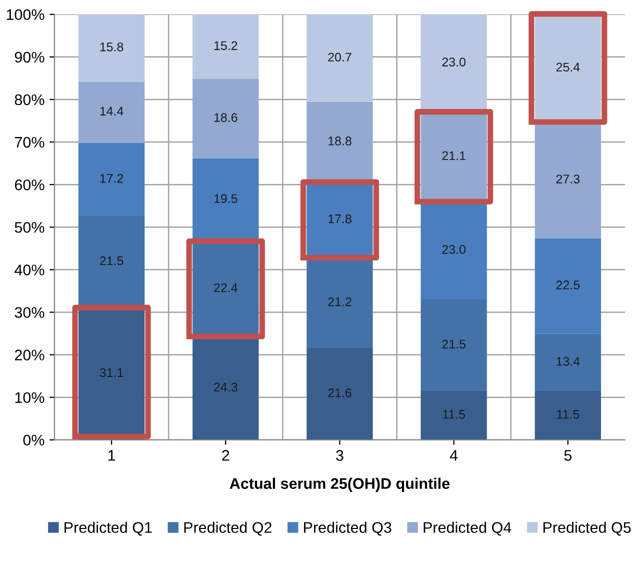  Describe the element at coordinates (29, 312) in the screenshot. I see `y-tick-label: 30%` at that location.